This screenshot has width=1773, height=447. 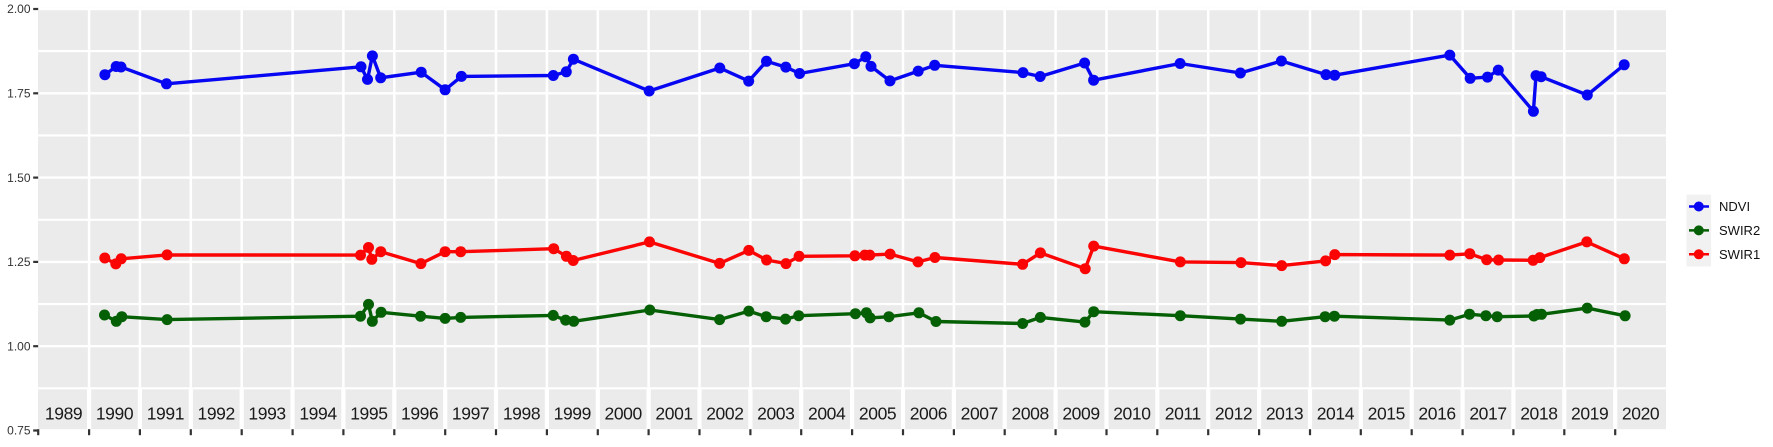 What do you see at coordinates (1641, 414) in the screenshot?
I see `svg-text: 2020` at bounding box center [1641, 414].